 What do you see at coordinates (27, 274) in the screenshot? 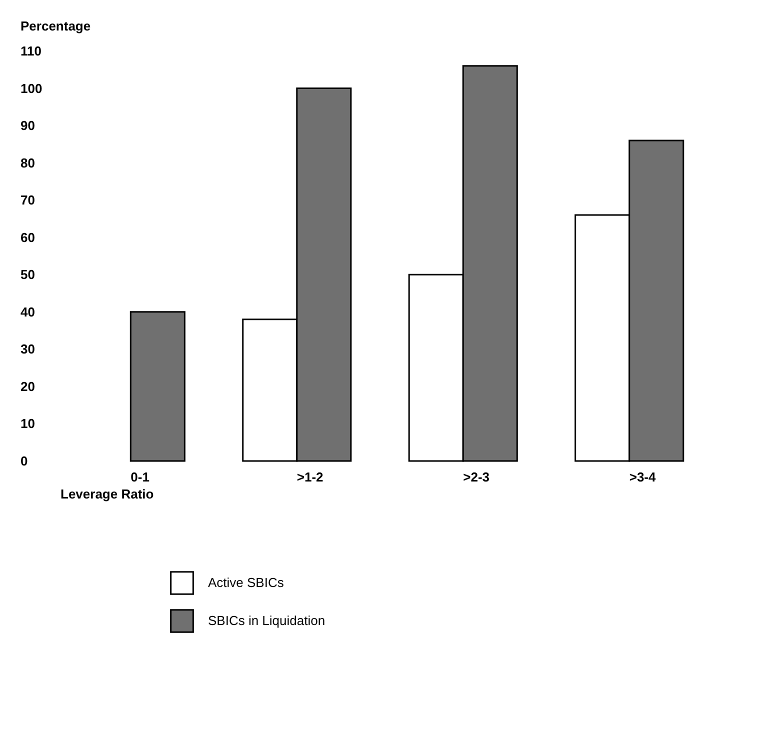
I see `y-tick-label: 50` at bounding box center [27, 274].